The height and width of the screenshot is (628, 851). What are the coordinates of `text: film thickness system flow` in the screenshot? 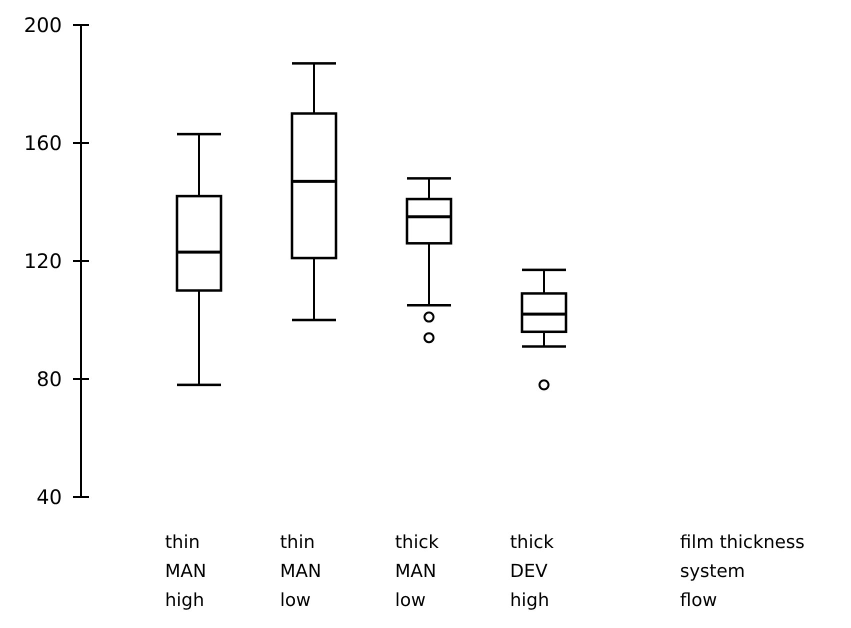 It's located at (742, 571).